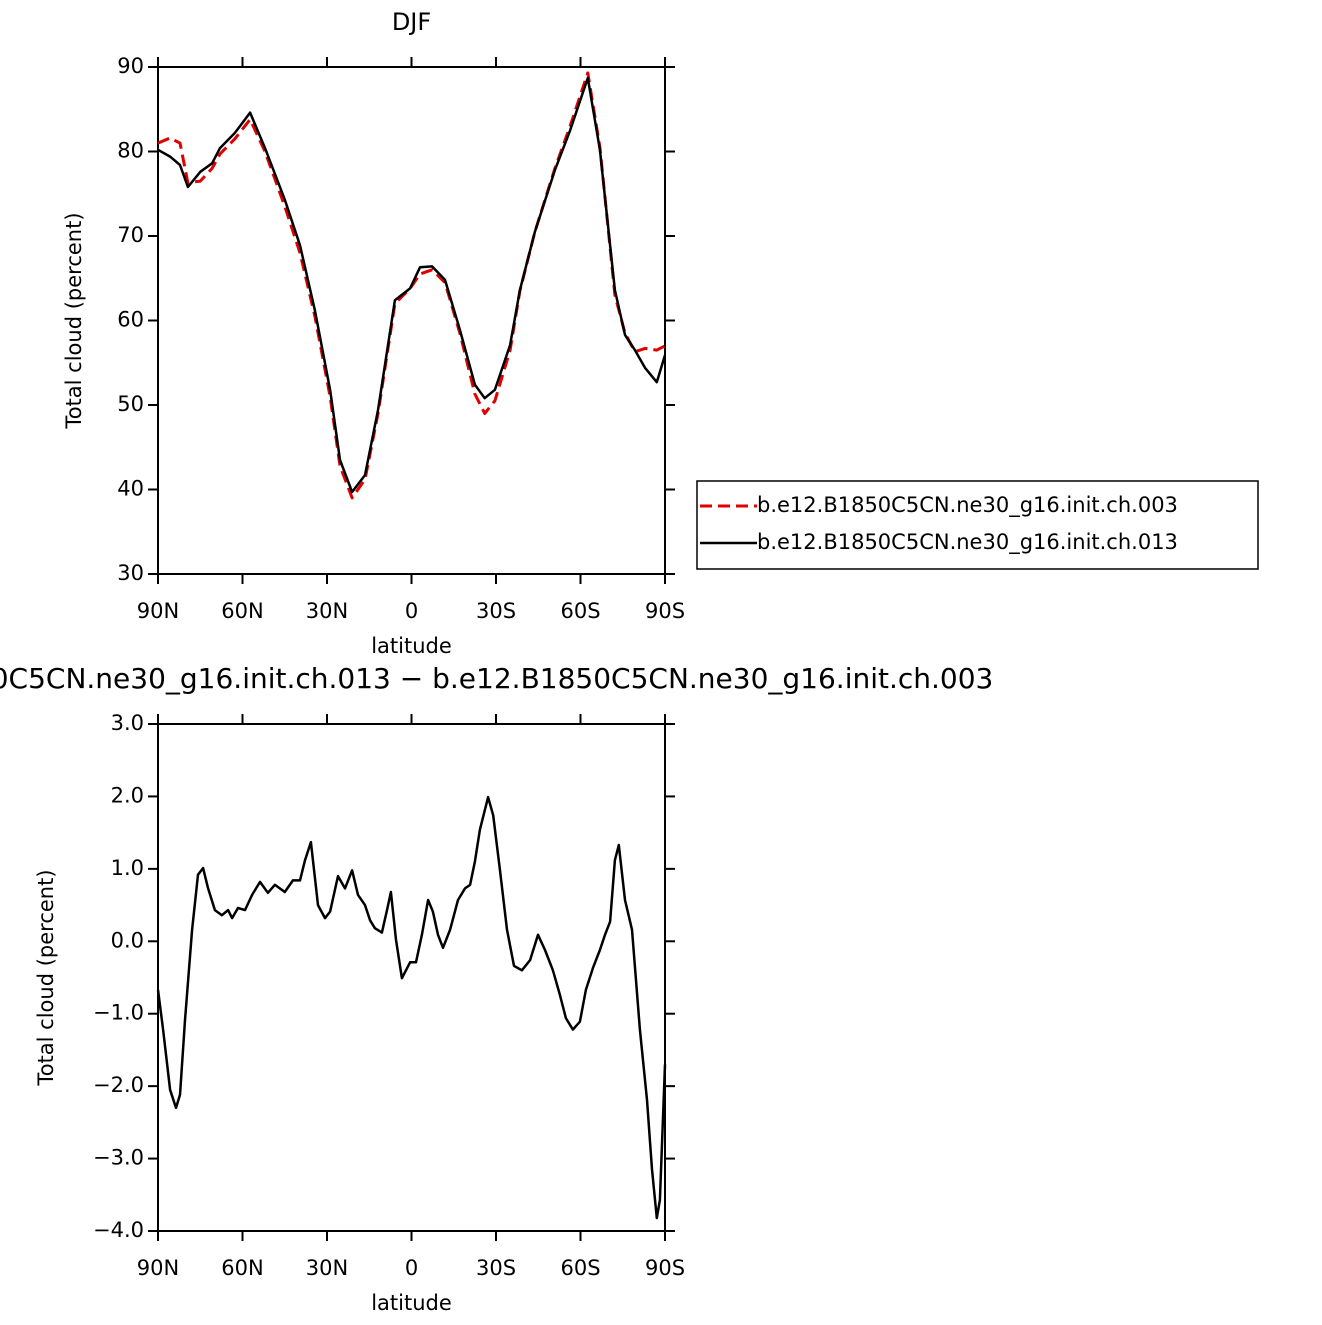 Image resolution: width=1322 pixels, height=1325 pixels. Describe the element at coordinates (411, 22) in the screenshot. I see `chart-title: DJF` at that location.